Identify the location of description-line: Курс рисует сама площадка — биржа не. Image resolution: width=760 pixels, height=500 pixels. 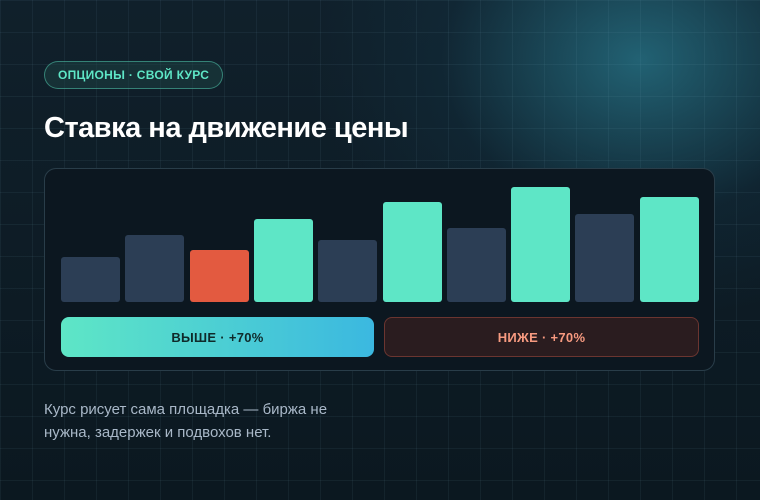
(186, 409).